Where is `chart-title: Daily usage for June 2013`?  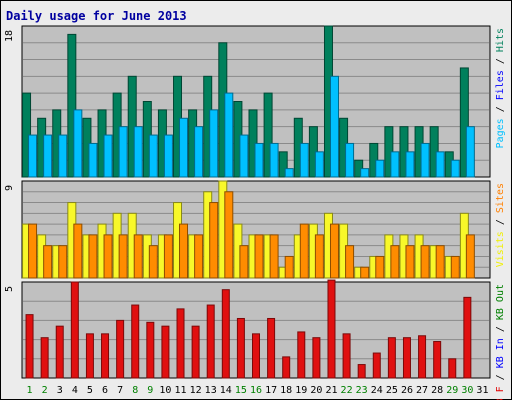
chart-title: Daily usage for June 2013 is located at coordinates (96, 16).